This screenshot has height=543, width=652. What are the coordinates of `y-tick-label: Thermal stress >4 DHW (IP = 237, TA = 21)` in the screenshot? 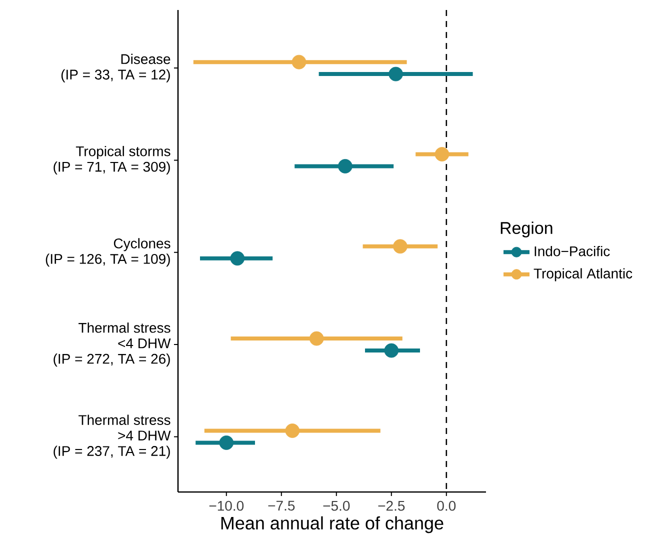 It's located at (112, 436).